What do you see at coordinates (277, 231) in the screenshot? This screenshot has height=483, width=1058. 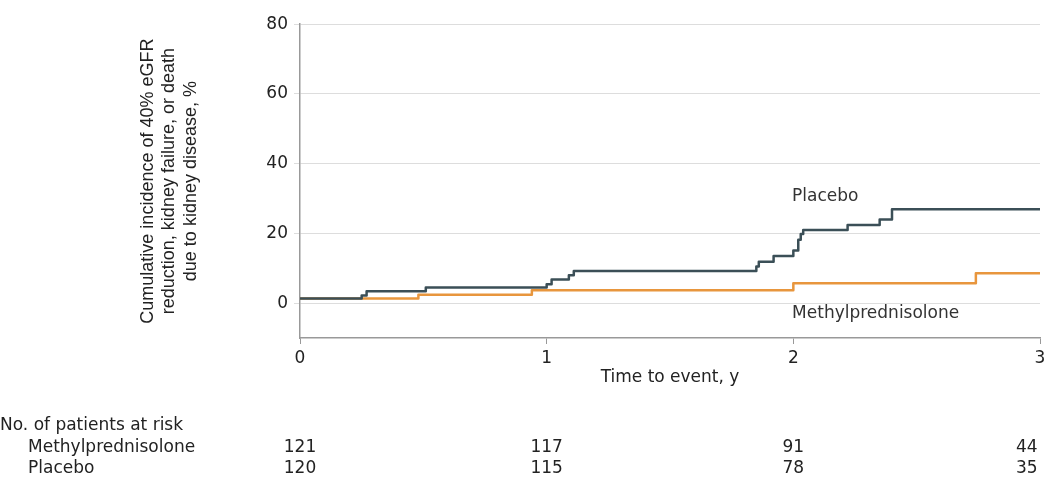 I see `y-tick-label: 20` at bounding box center [277, 231].